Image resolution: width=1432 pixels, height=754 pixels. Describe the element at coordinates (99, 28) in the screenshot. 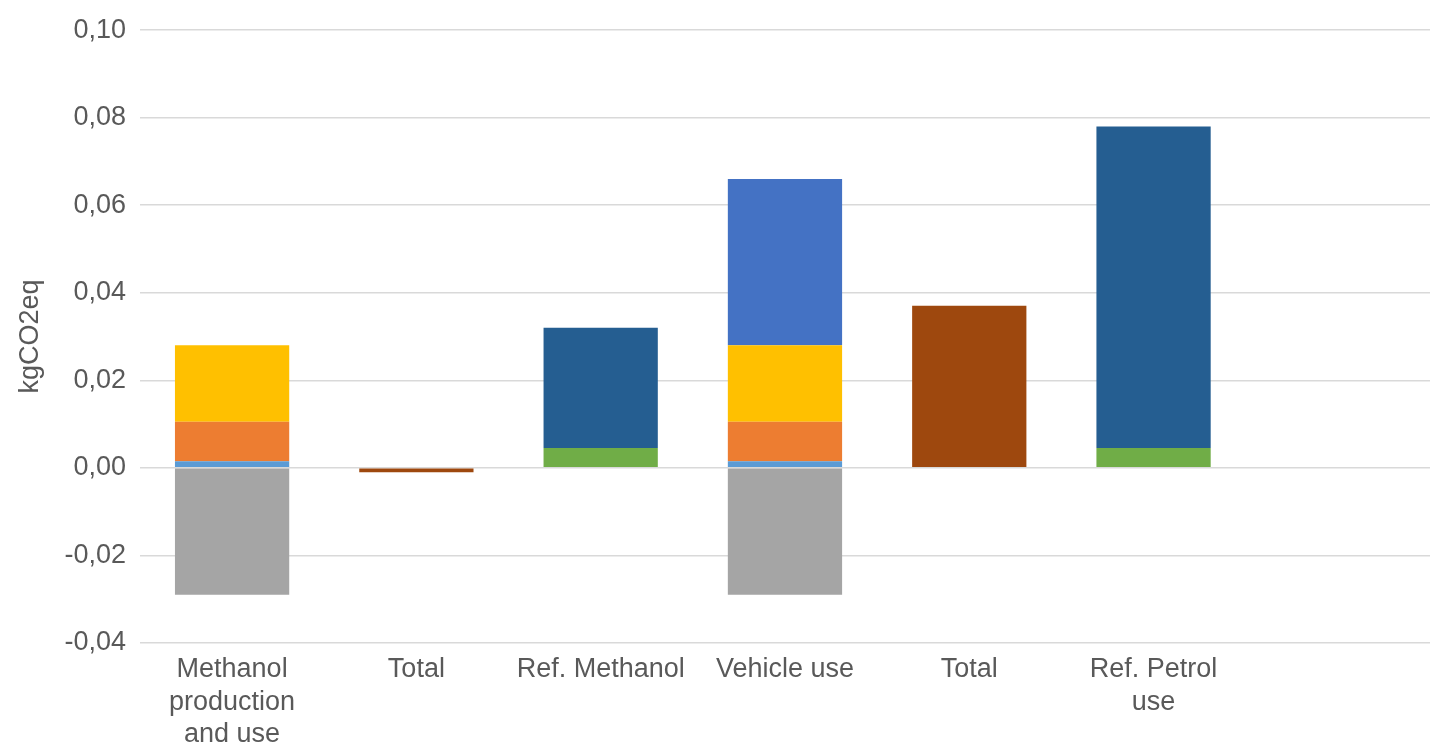

I see `y-tick-label: 0,10` at that location.